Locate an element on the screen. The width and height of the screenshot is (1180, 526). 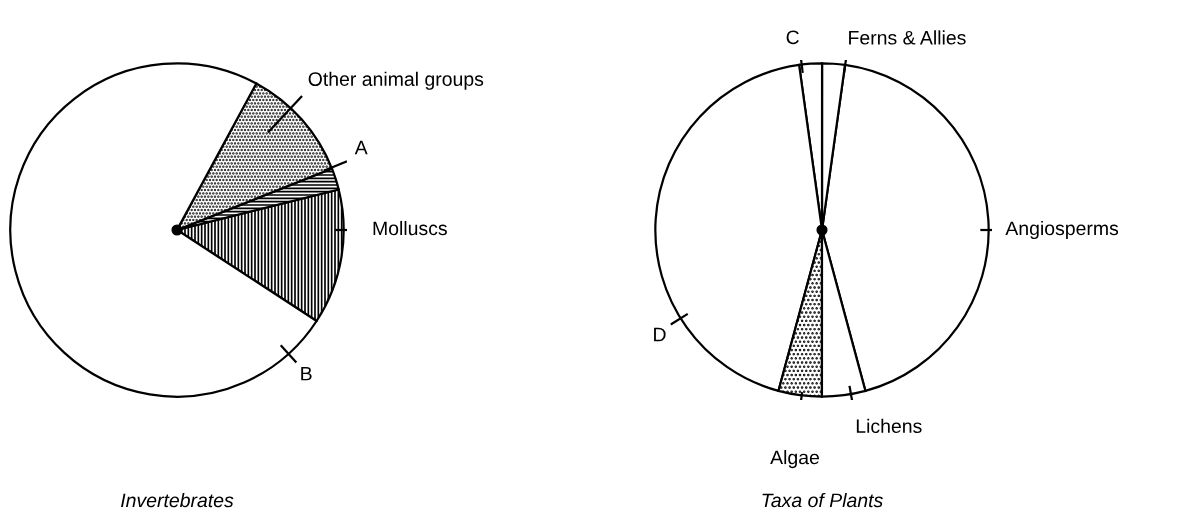
text: Taxa of Plants is located at coordinates (822, 500).